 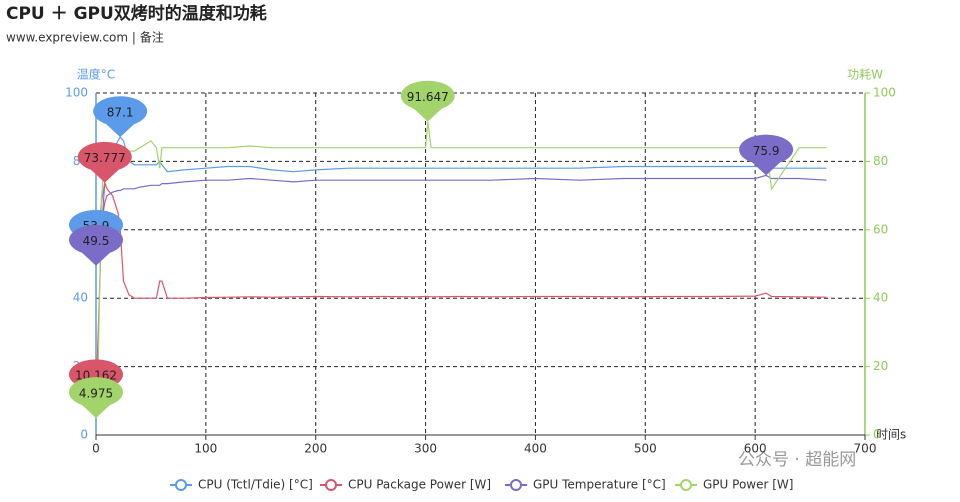 What do you see at coordinates (766, 151) in the screenshot?
I see `annotation-label: 75.9` at bounding box center [766, 151].